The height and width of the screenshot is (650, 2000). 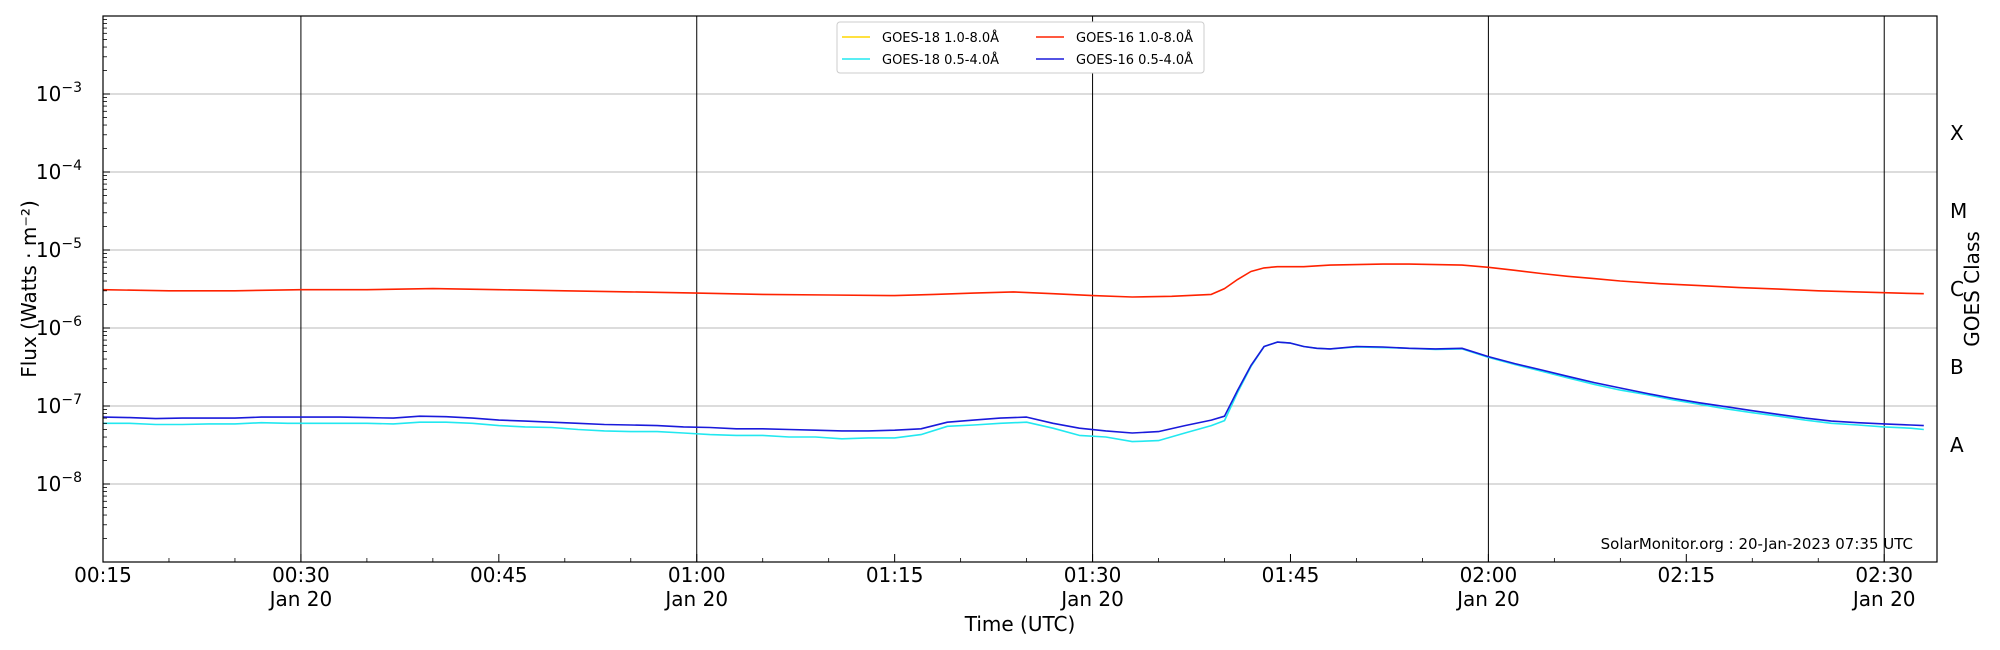 I want to click on y-tick-label: 10⁻⁶, so click(x=59, y=327).